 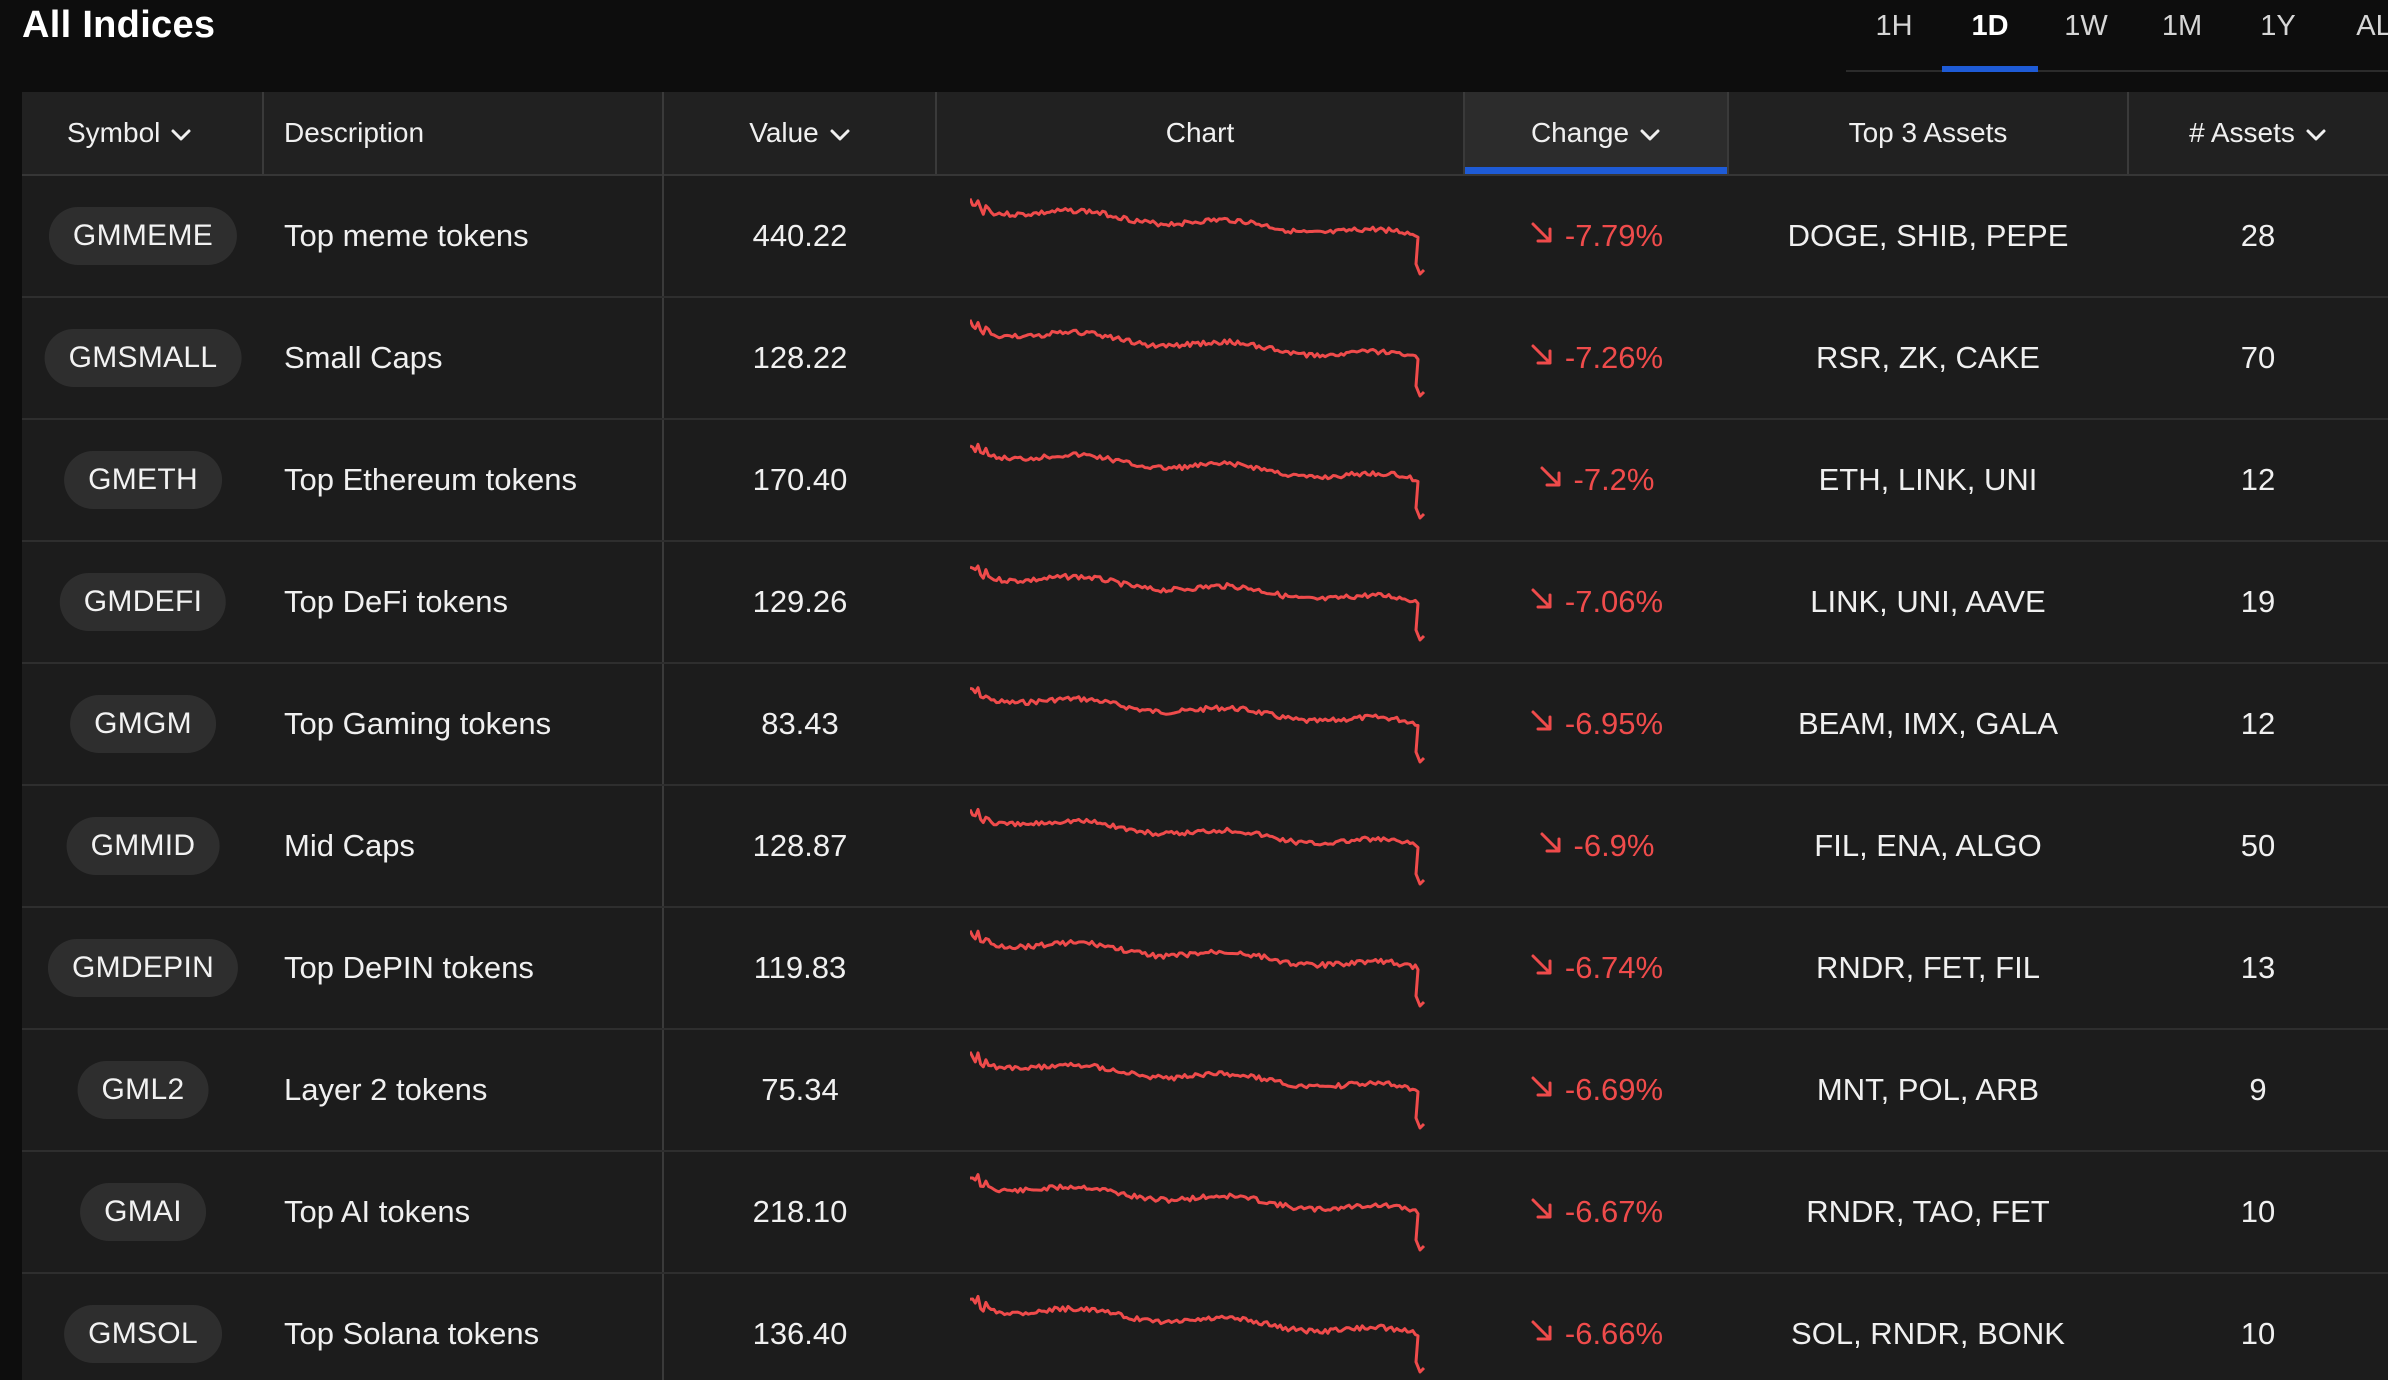 I want to click on change-cell: -6.67%, so click(x=1596, y=1212).